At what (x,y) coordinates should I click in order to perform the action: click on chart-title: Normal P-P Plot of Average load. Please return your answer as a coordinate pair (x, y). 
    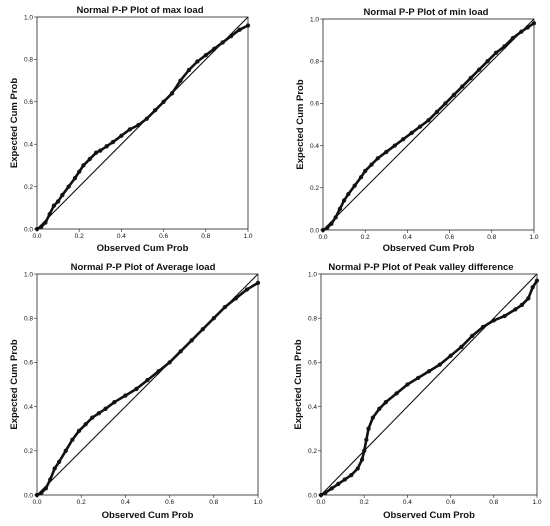
    Looking at the image, I should click on (143, 267).